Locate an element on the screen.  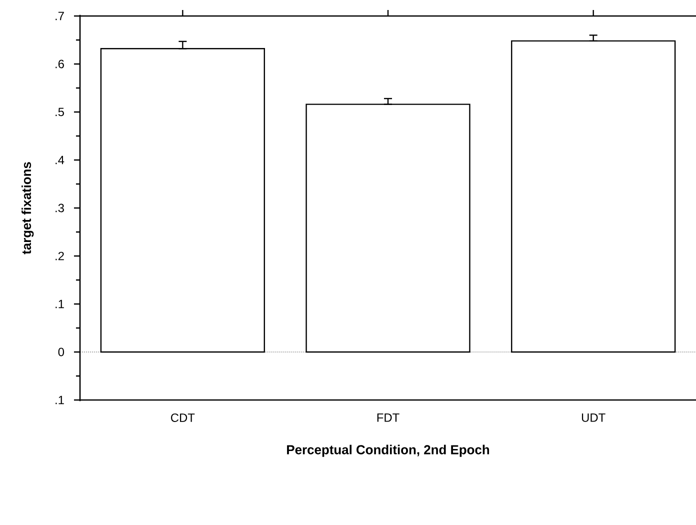
y-tick-label: .5 is located at coordinates (60, 112).